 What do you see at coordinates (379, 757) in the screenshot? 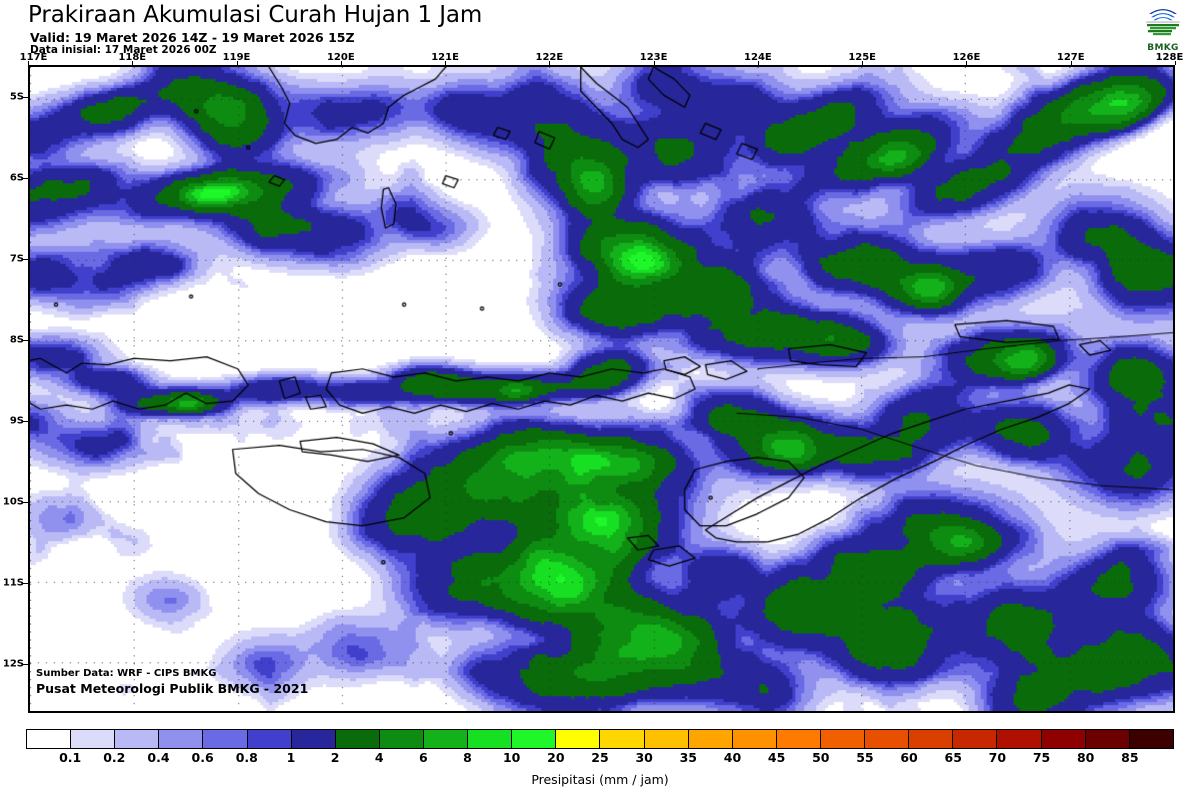
I see `colorbar-tick: 4` at bounding box center [379, 757].